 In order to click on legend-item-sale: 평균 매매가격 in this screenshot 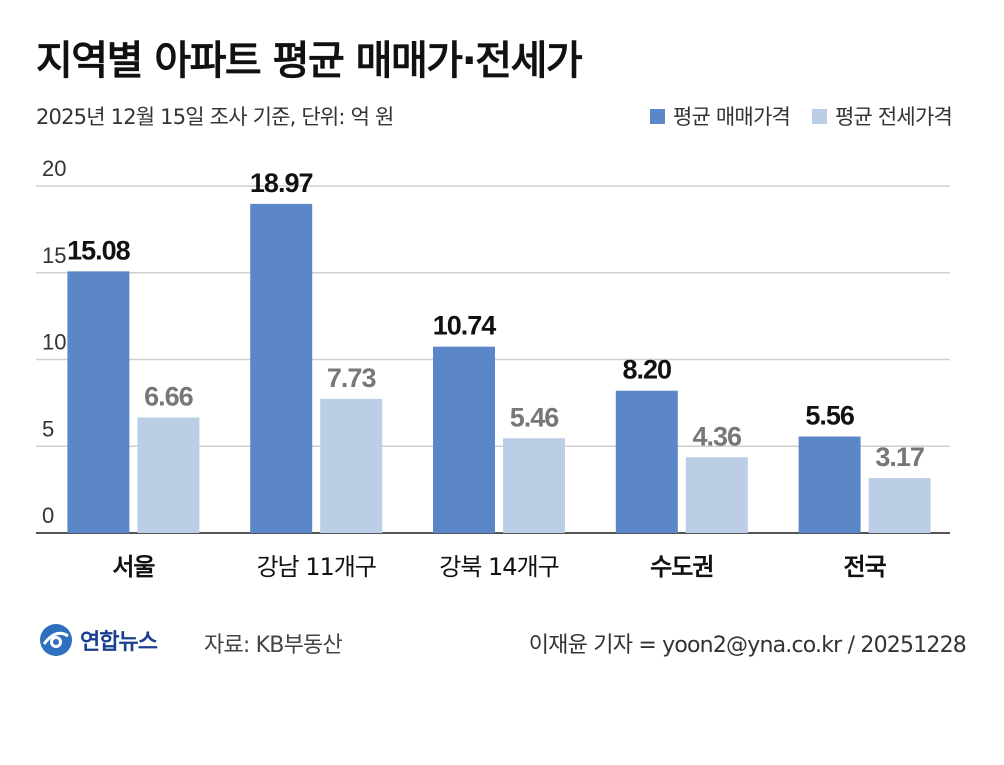, I will do `click(720, 116)`.